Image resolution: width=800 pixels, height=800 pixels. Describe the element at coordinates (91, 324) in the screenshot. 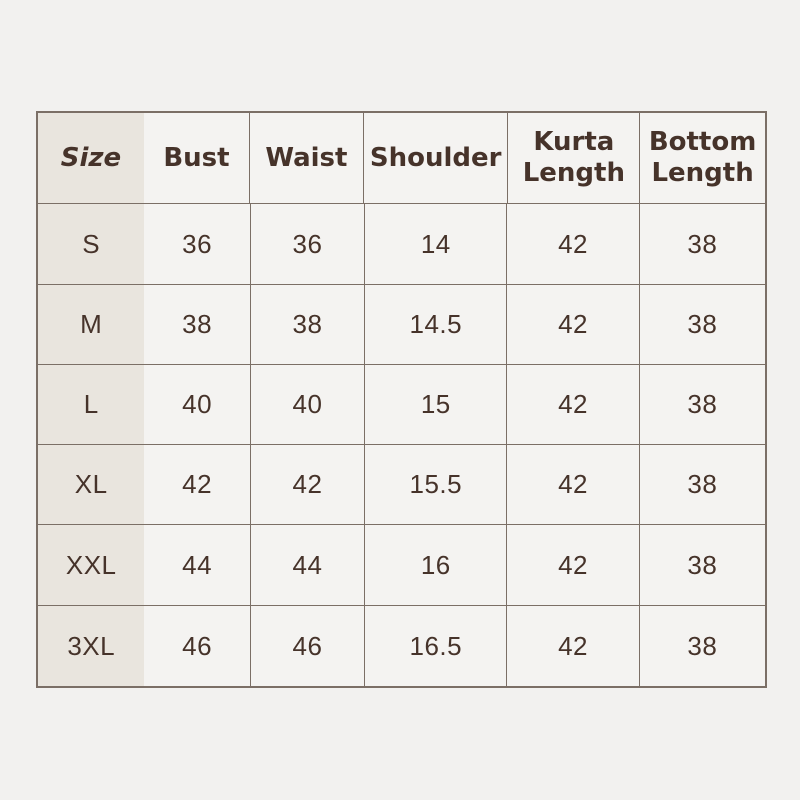

I see `cell-size-label: M` at that location.